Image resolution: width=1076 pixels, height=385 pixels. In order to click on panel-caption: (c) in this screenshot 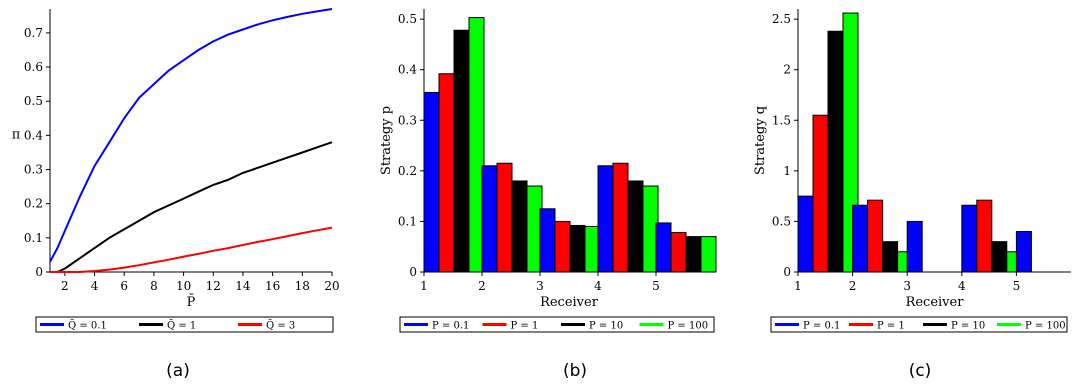, I will do `click(920, 371)`.